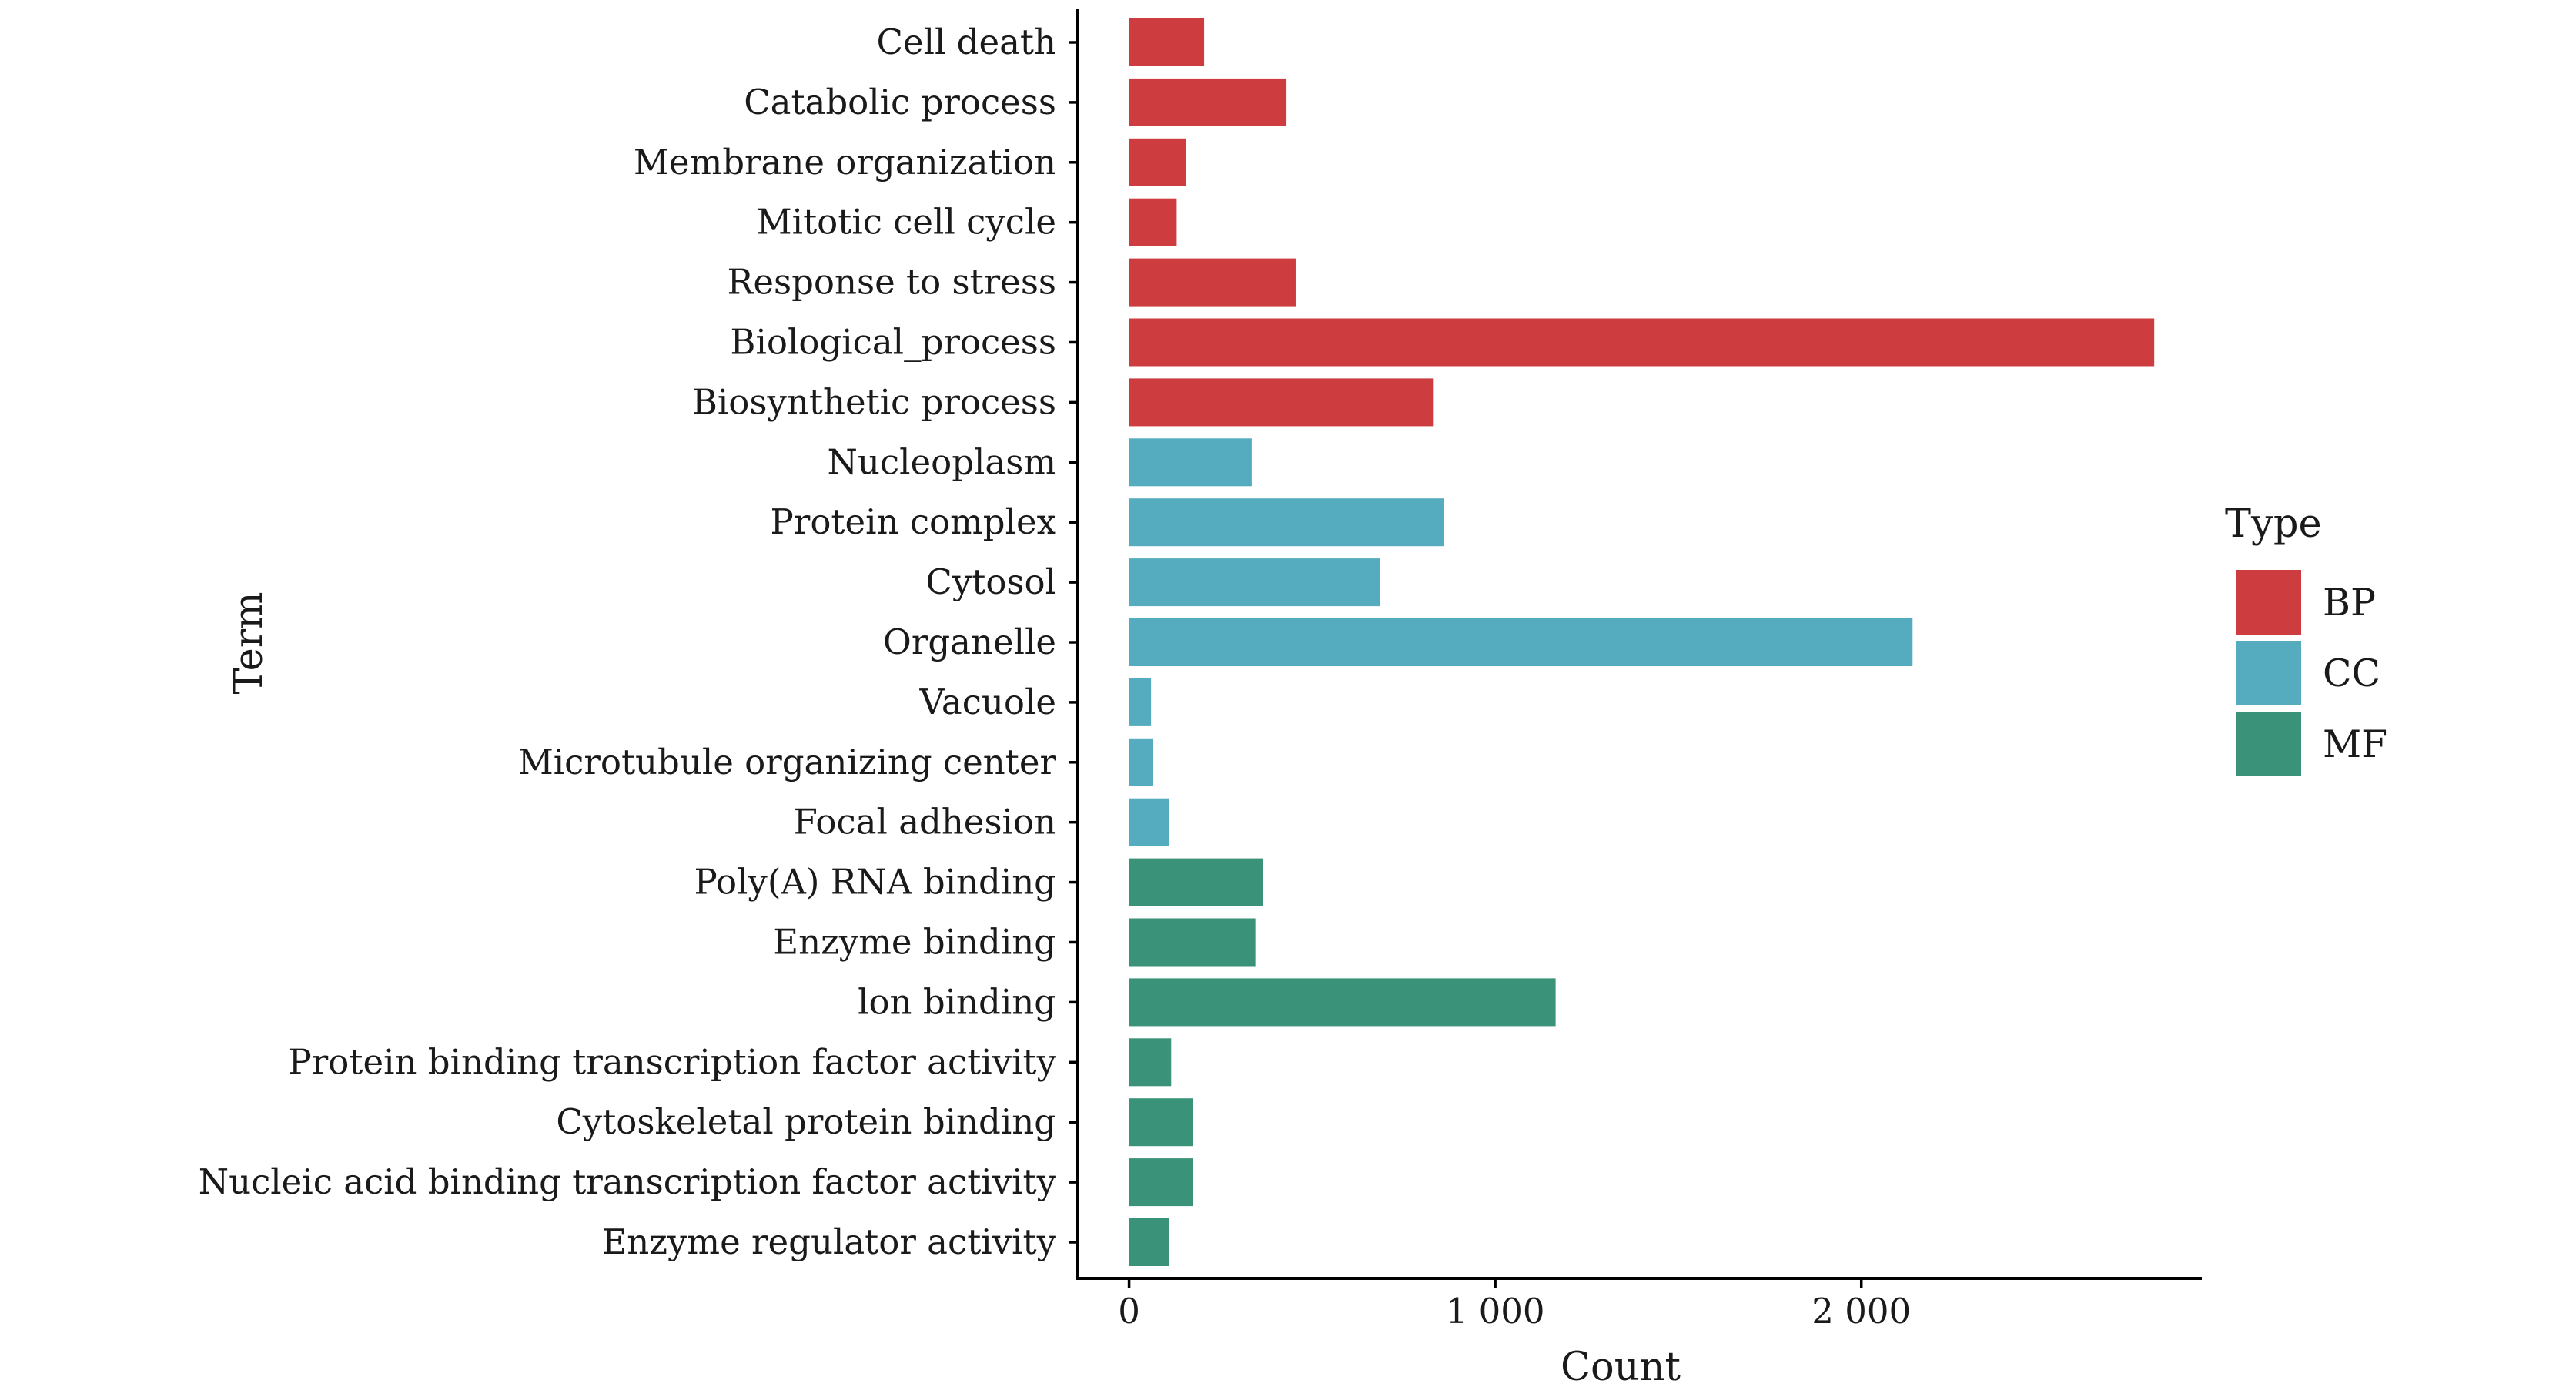 Image resolution: width=2576 pixels, height=1387 pixels. What do you see at coordinates (2355, 744) in the screenshot?
I see `legend-label-mf: MF` at bounding box center [2355, 744].